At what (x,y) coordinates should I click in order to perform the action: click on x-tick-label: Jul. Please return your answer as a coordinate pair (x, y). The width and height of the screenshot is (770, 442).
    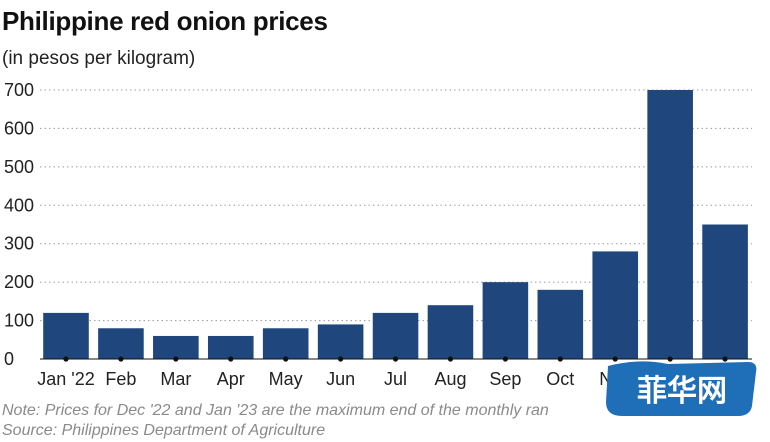
    Looking at the image, I should click on (395, 379).